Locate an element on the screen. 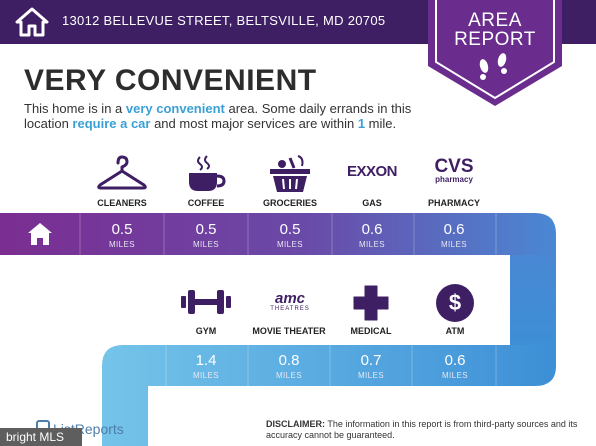  value-medical: 0.7 is located at coordinates (371, 360).